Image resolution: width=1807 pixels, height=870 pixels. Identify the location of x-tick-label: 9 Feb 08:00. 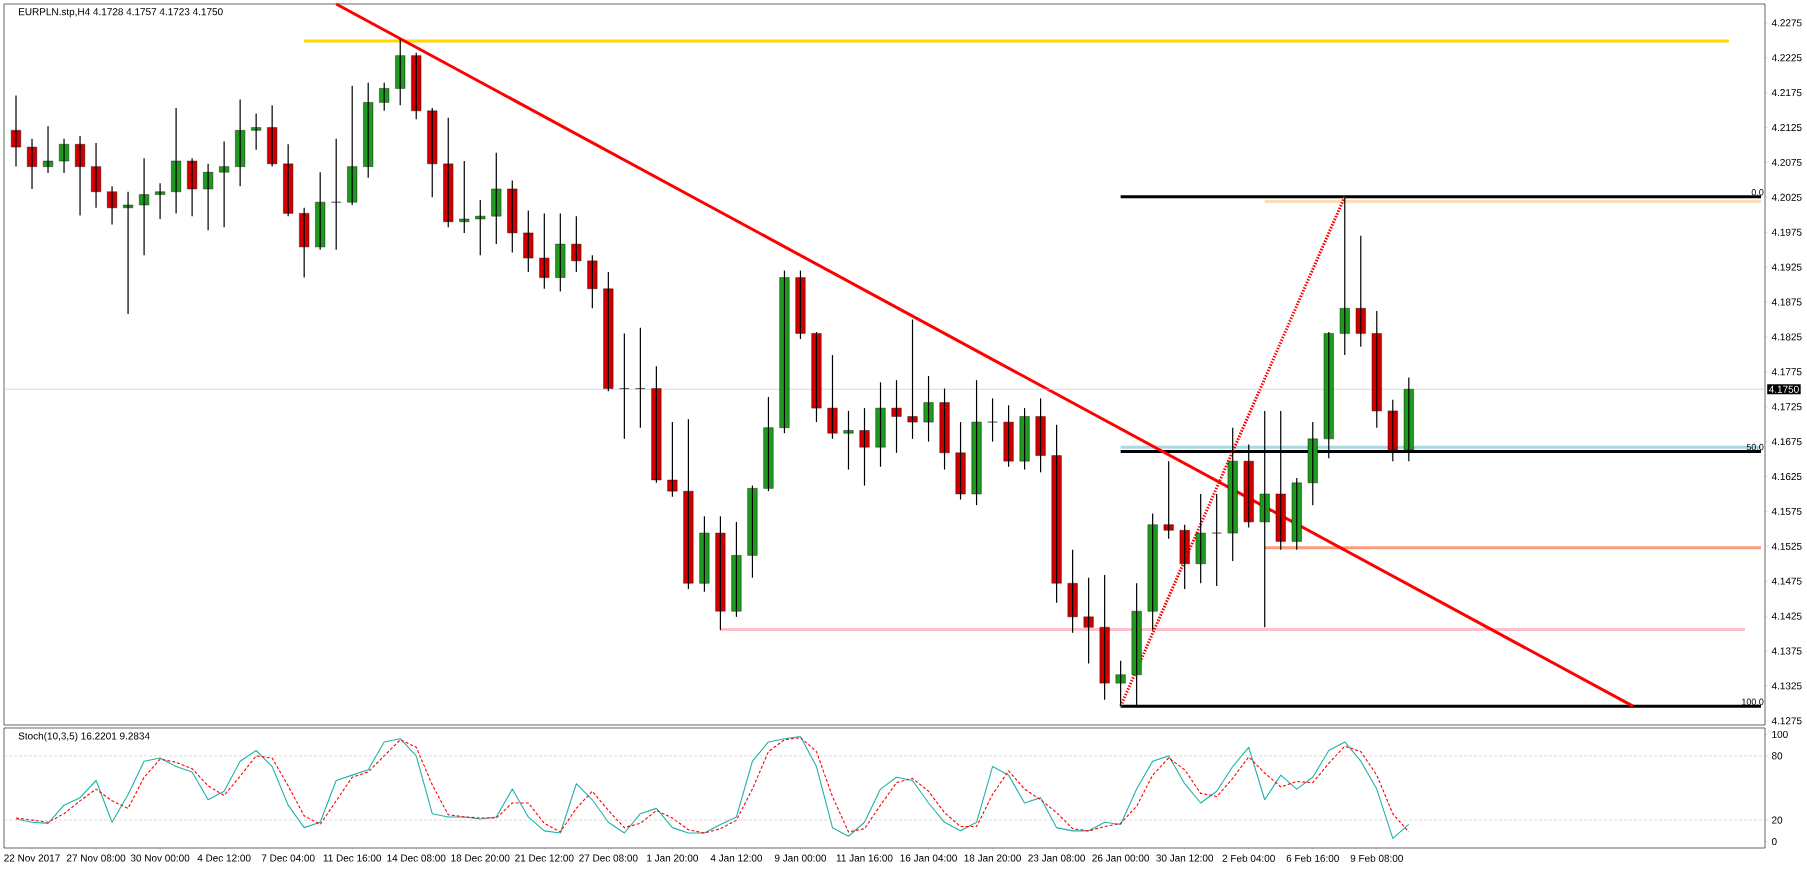
(1376, 858).